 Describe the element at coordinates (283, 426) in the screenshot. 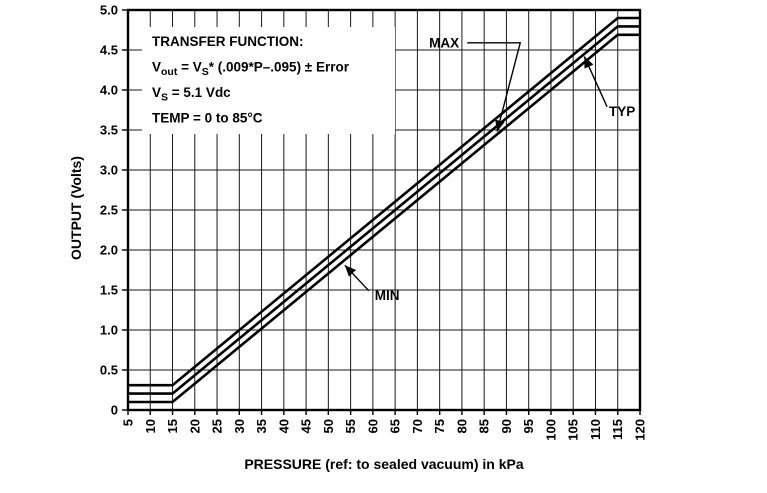

I see `x-tick-label: 40` at that location.